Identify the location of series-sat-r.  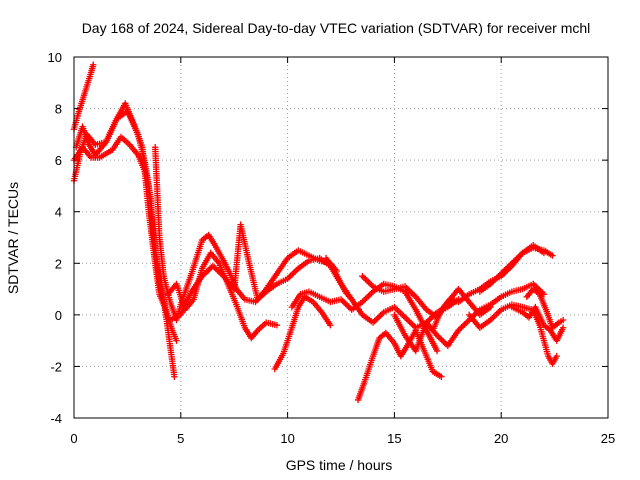
(545, 308).